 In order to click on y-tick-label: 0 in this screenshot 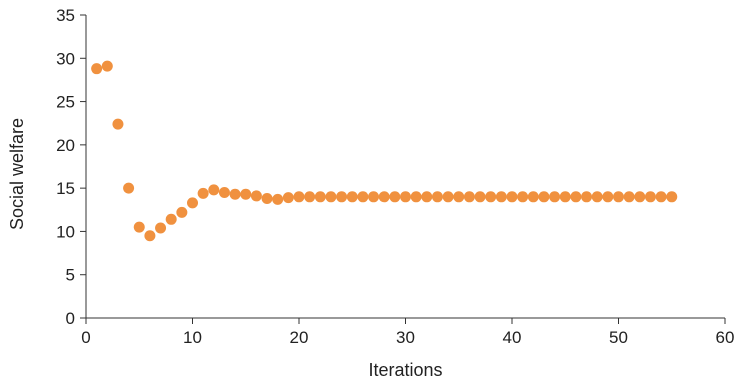, I will do `click(70, 318)`.